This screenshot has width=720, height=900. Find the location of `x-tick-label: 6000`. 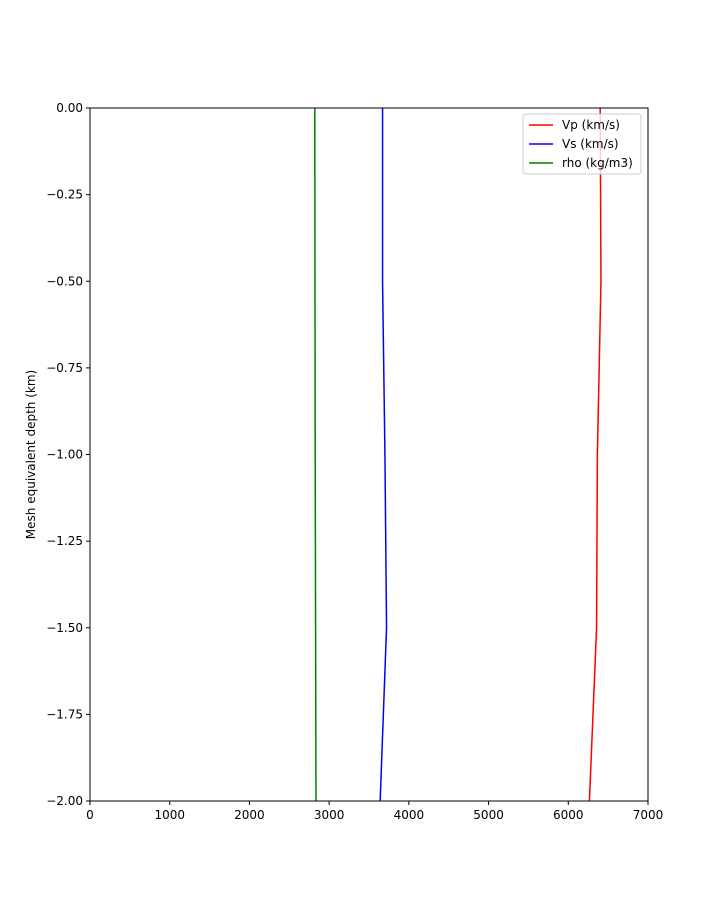

x-tick-label: 6000 is located at coordinates (568, 815).